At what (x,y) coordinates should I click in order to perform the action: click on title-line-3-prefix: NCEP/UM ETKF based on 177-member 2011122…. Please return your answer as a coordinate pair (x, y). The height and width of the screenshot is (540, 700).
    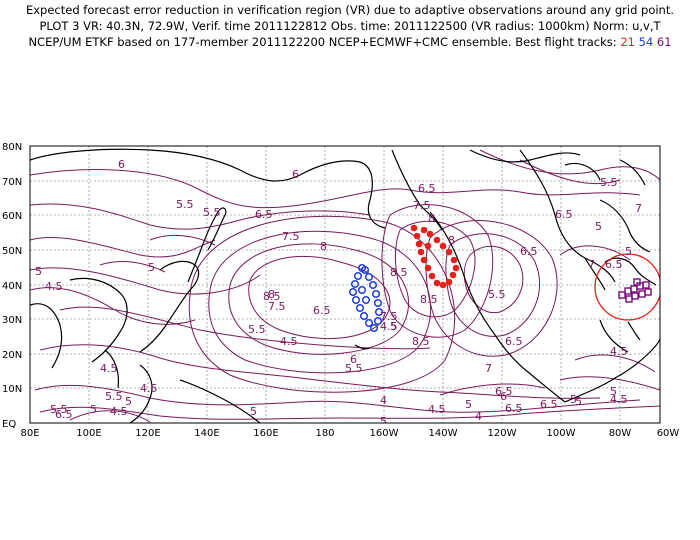
    Looking at the image, I should click on (322, 42).